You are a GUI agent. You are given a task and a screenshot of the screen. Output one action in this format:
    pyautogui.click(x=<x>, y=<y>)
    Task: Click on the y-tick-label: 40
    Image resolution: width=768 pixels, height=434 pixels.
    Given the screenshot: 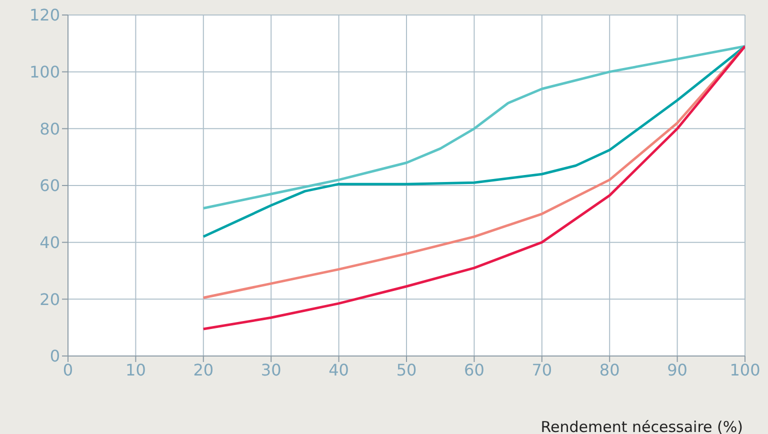 What is the action you would take?
    pyautogui.click(x=50, y=242)
    